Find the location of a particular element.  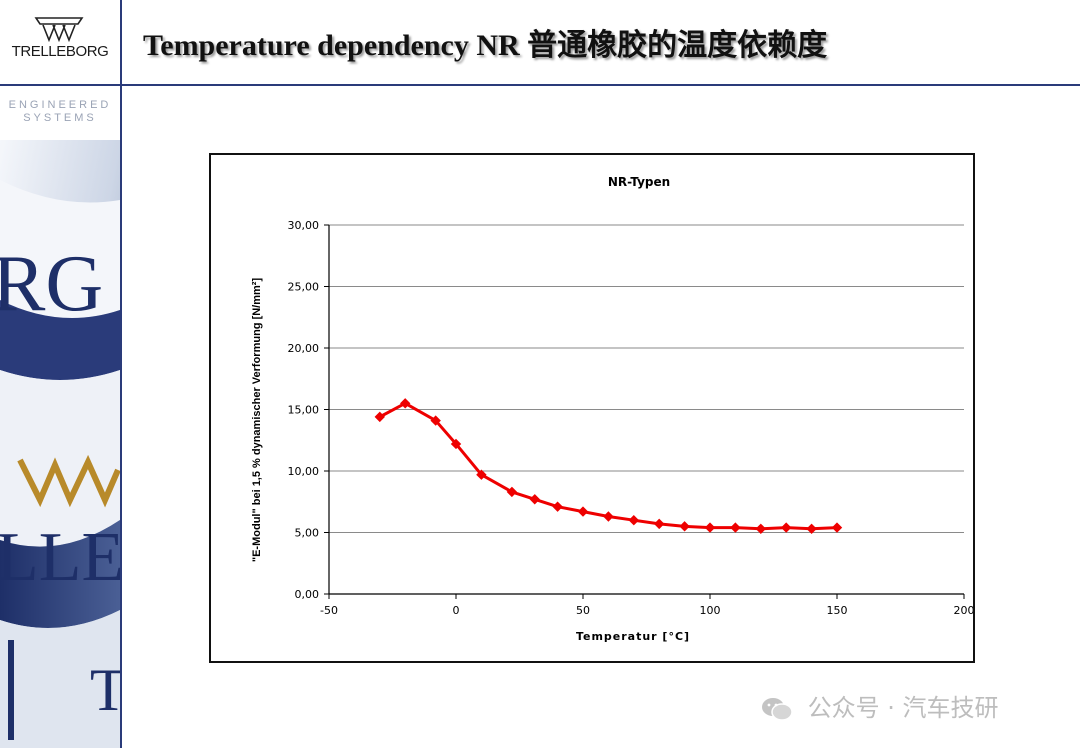

sidebar: TRELLEBORG ENGINEERED SYSTEMS is located at coordinates (61, 374).